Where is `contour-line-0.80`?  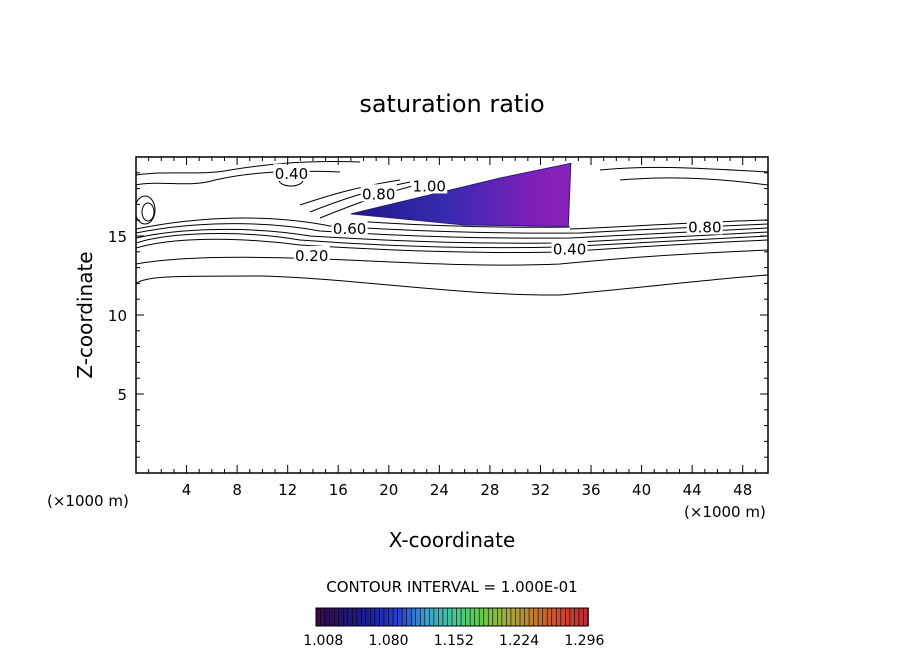
contour-line-0.80 is located at coordinates (668, 224).